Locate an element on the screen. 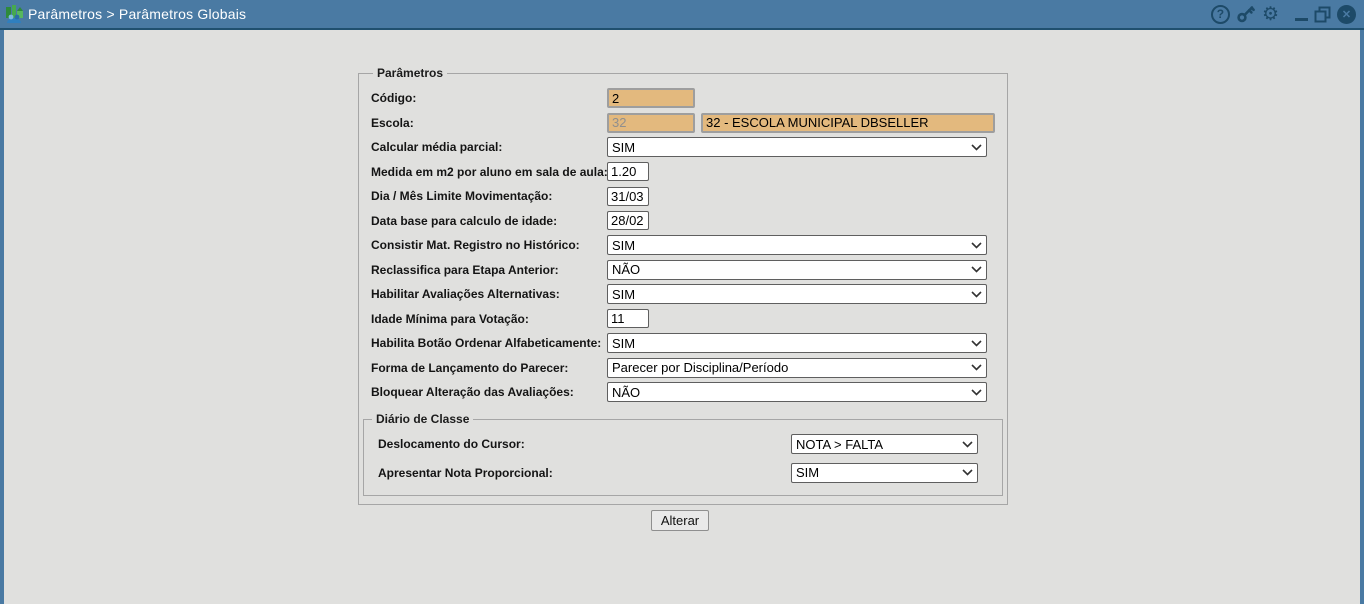 The width and height of the screenshot is (1364, 604). bloquear-alteracao-row: Bloquear Alteração das Avaliações: NÃO is located at coordinates (683, 392).